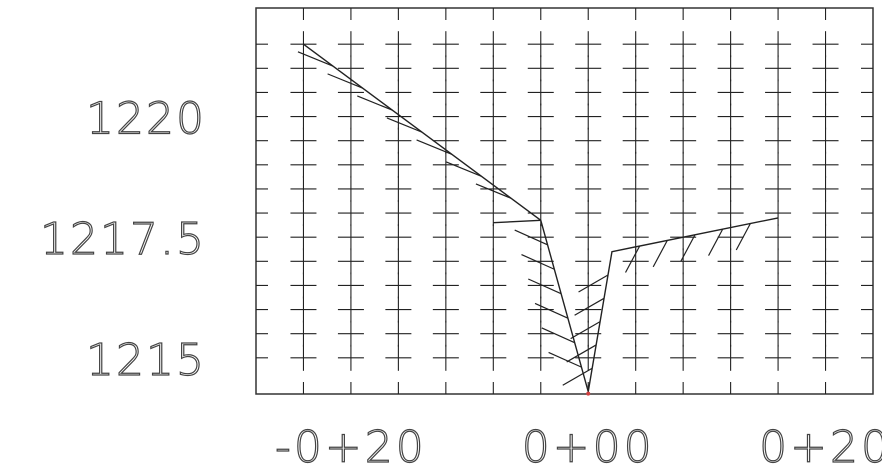  I want to click on x-tick-label: 0+00, so click(588, 447).